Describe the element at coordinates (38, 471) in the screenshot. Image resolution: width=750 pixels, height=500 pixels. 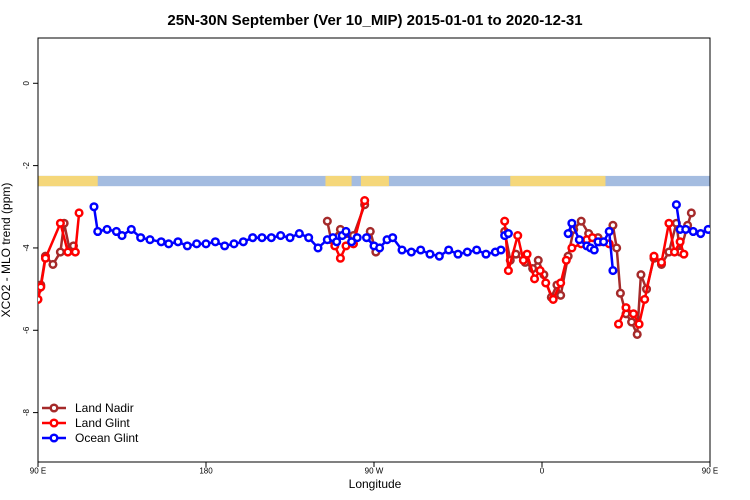
I see `x-tick-label-0: 90 E` at that location.